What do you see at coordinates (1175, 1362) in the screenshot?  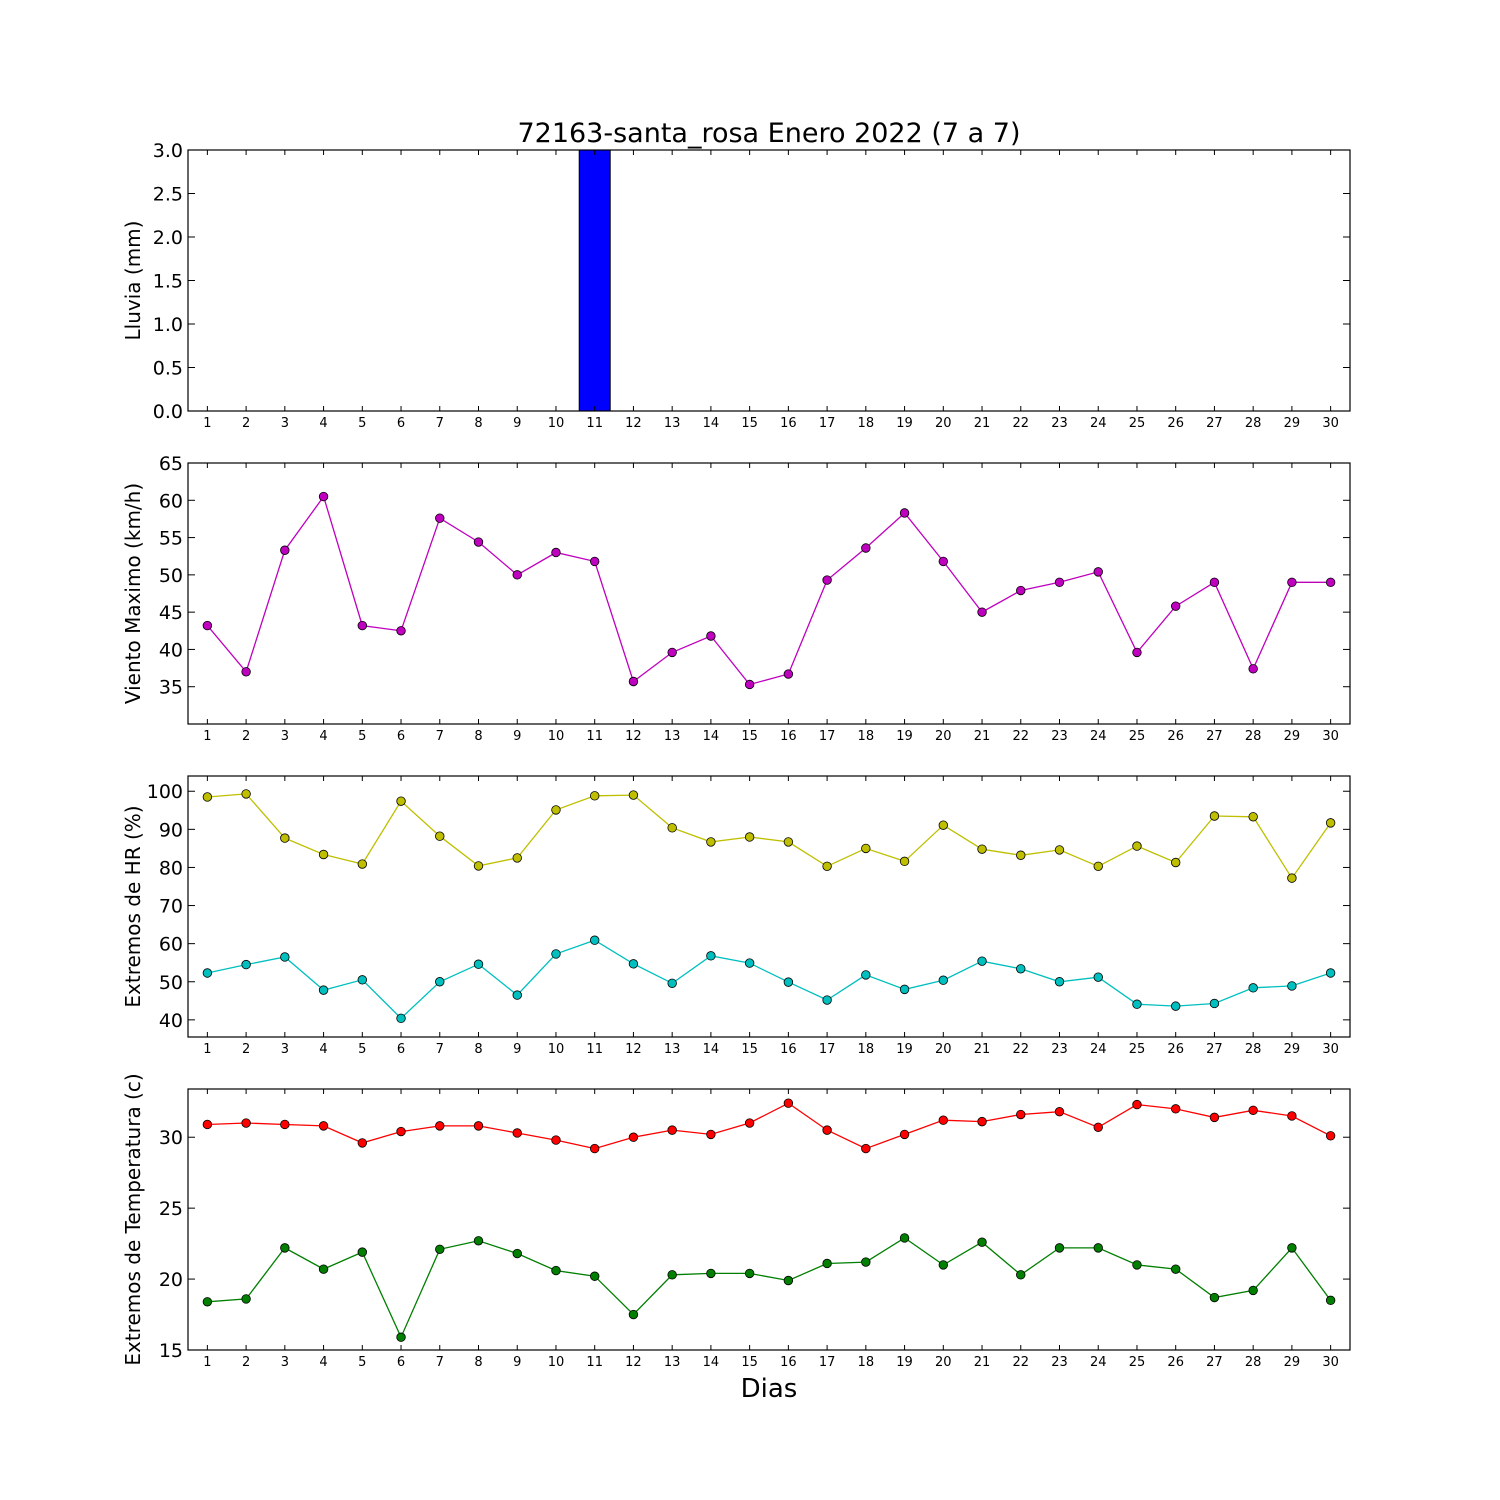 I see `xtick-label-temperatura-26: 26` at bounding box center [1175, 1362].